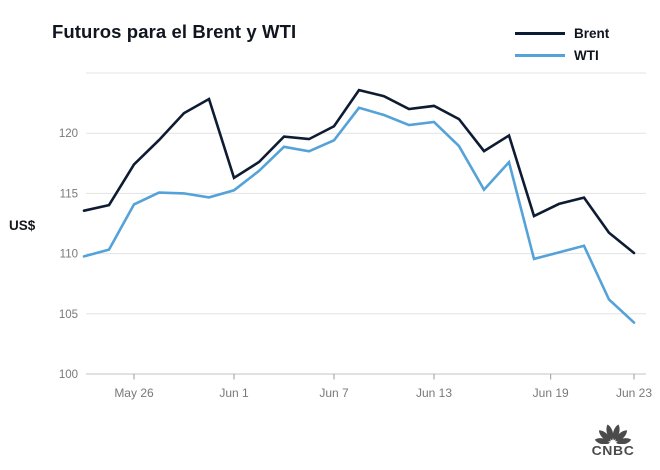  I want to click on brent-line-swatch, so click(540, 33).